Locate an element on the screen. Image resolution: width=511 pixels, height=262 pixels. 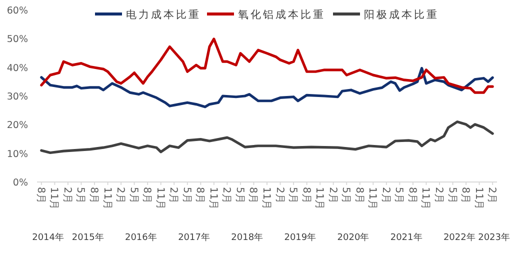
y-tick-label: 30% is located at coordinates (17, 97).